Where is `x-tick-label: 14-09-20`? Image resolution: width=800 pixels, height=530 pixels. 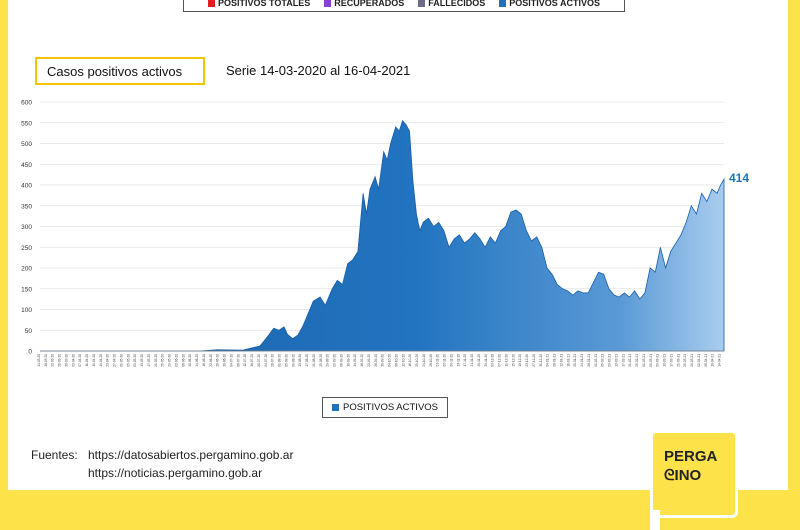 x-tick-label: 14-09-20 is located at coordinates (355, 360).